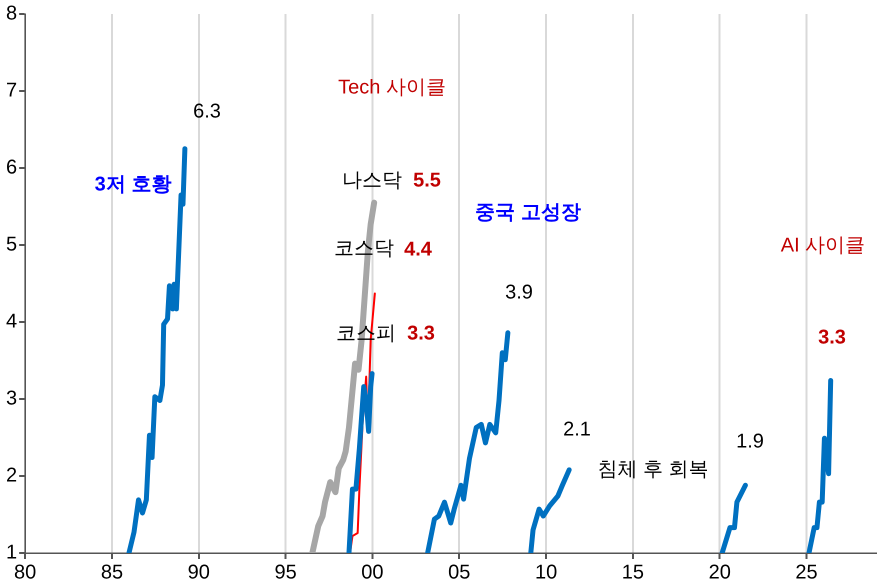  I want to click on x-tick-label: 10, so click(546, 573).